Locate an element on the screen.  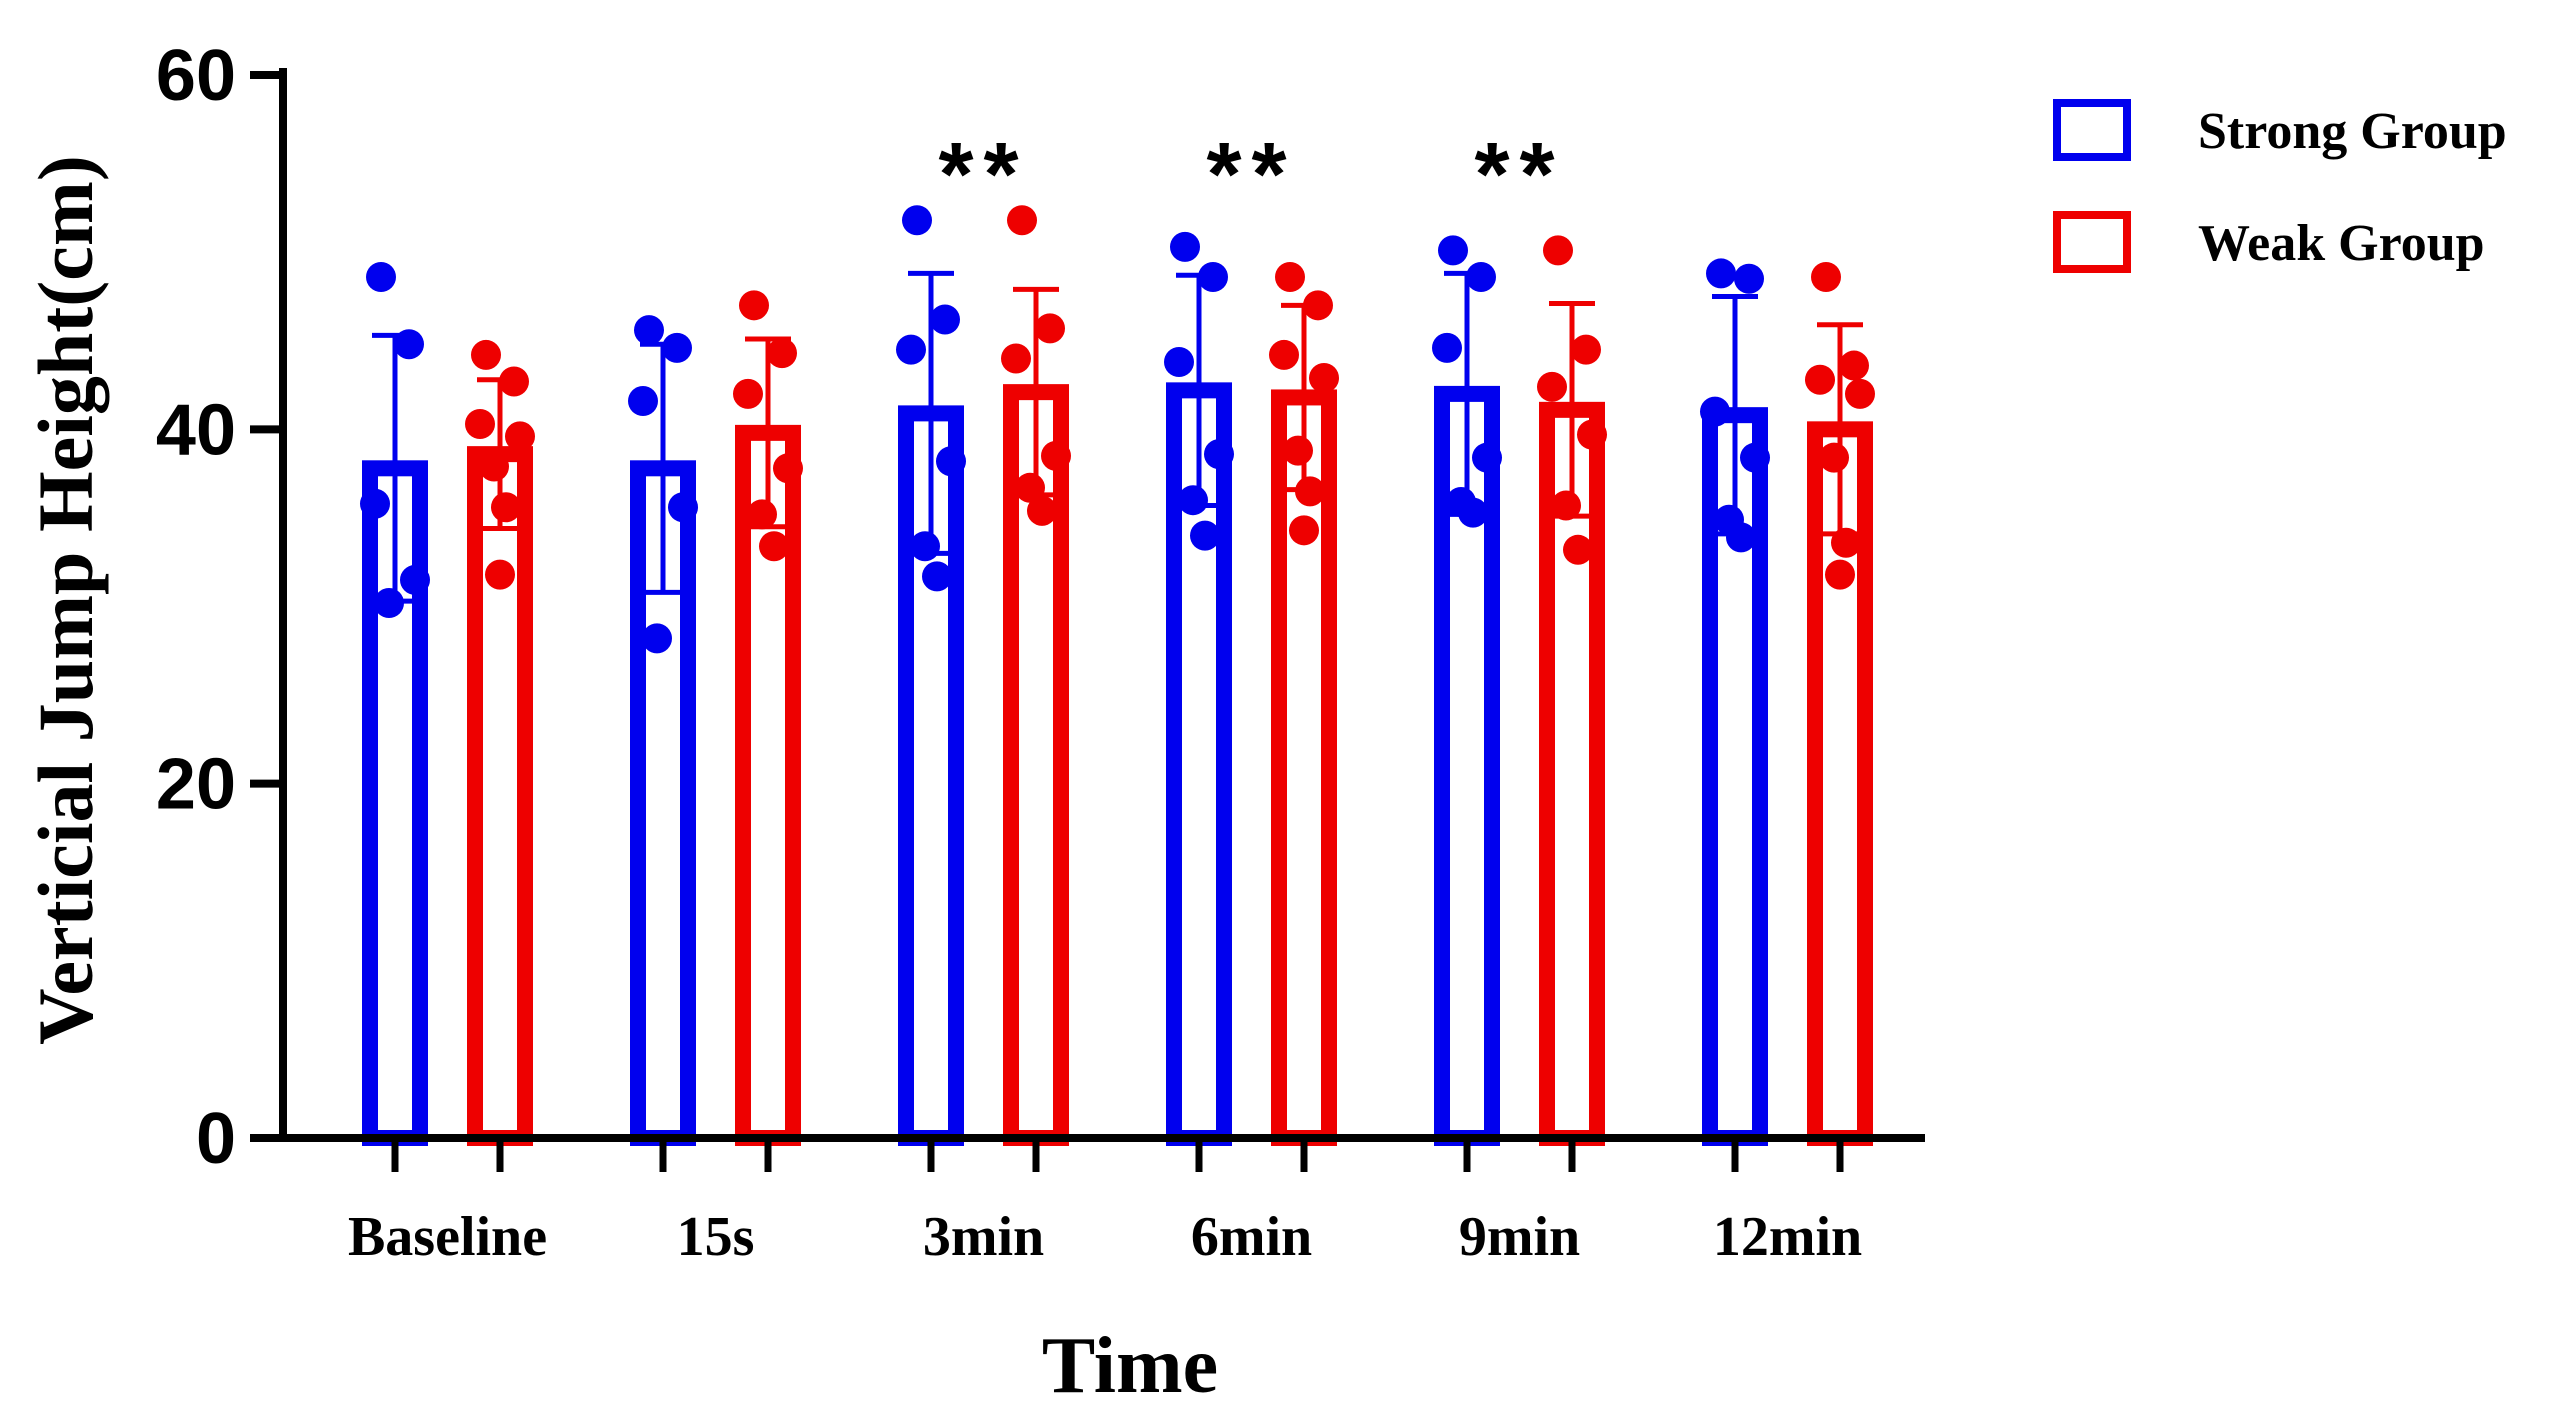
x-axis-title: Time is located at coordinates (1130, 1366).